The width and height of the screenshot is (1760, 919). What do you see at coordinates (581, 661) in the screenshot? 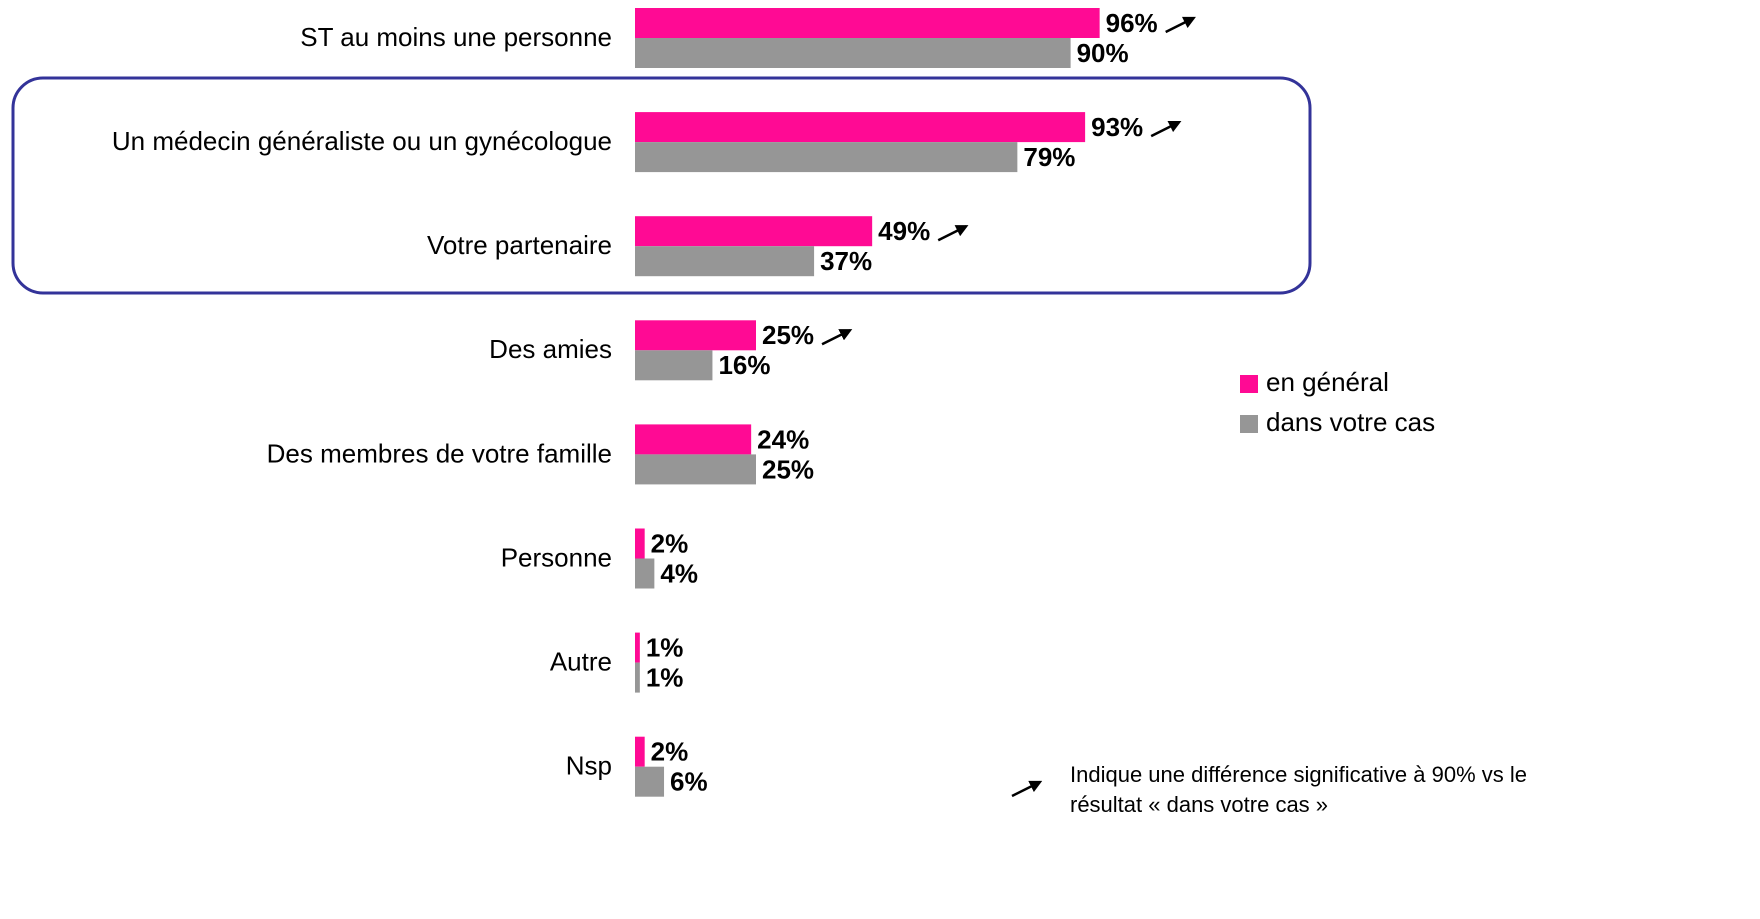
I see `category-label: Autre` at bounding box center [581, 661].